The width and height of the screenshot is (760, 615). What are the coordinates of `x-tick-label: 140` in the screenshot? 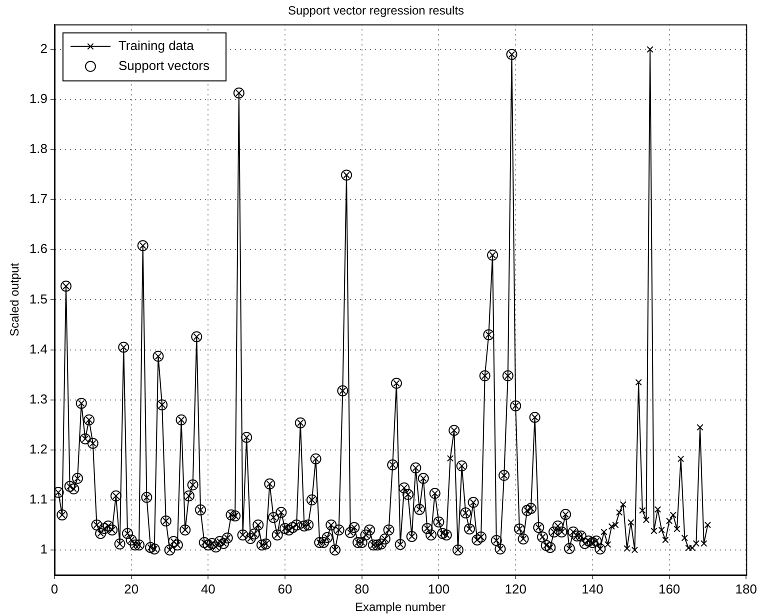 It's located at (593, 588).